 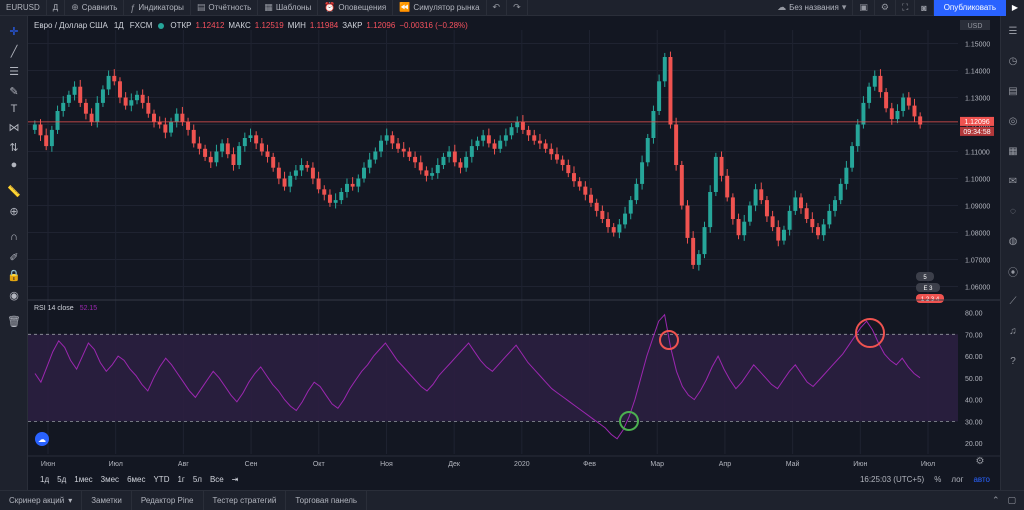 I want to click on trend-line-tool: ╱, so click(x=14, y=51).